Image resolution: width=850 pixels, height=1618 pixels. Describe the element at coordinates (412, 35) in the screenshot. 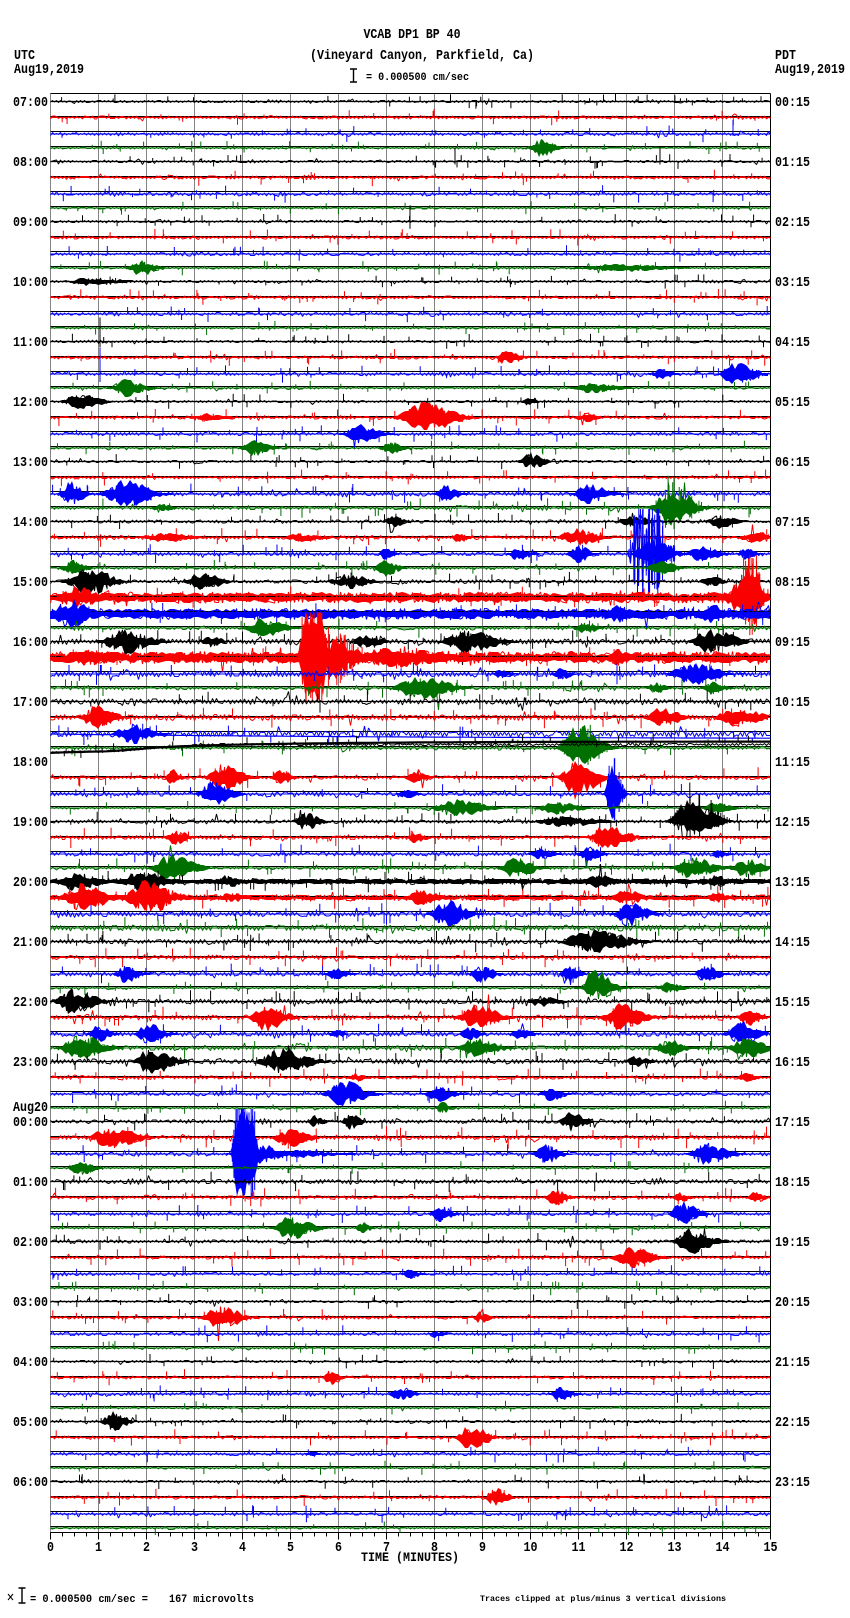

I see `svg-text: VCAB DP1 BP 40` at that location.